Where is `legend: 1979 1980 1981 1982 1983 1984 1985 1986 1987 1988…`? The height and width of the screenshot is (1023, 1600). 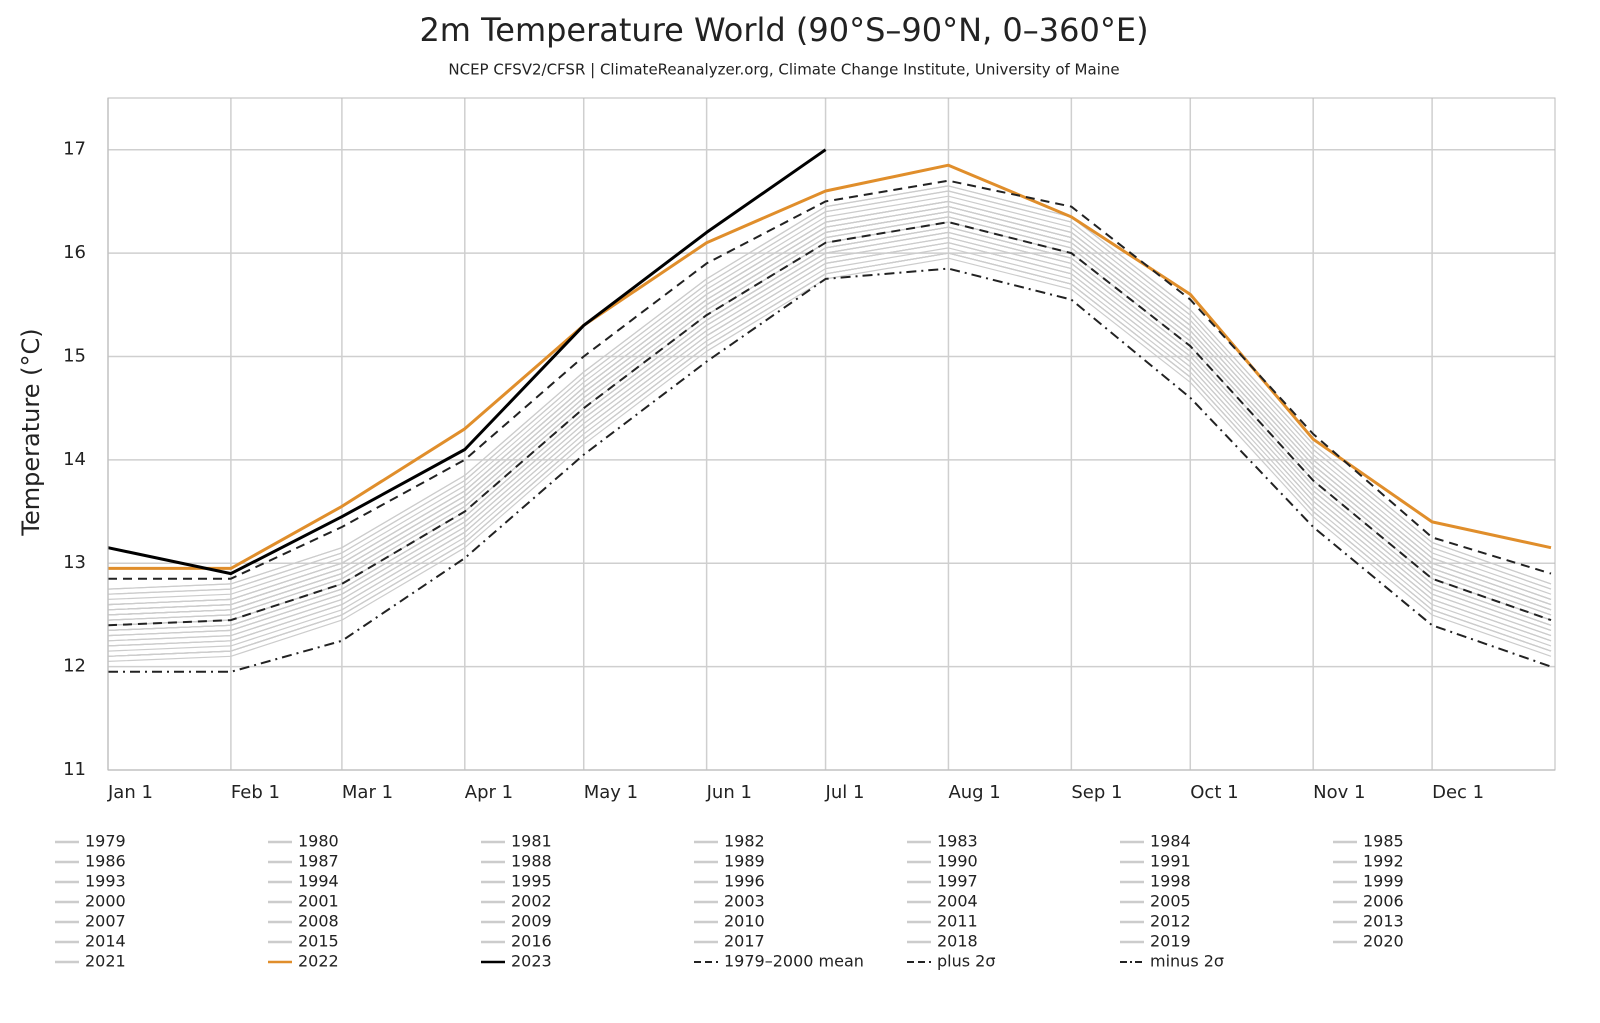
legend: 1979 1980 1981 1982 1983 1984 1985 1986 1987 1988… is located at coordinates (729, 901).